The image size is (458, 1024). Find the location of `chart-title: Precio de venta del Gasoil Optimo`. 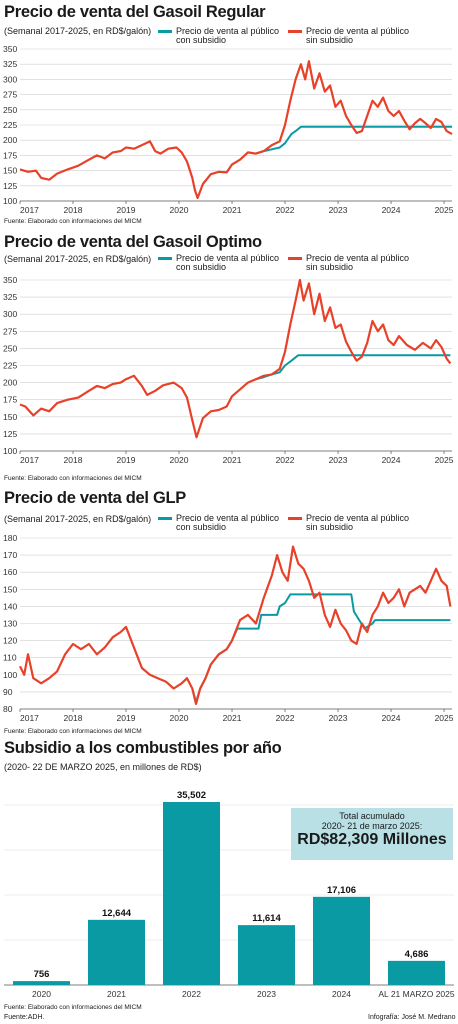

chart-title: Precio de venta del Gasoil Optimo is located at coordinates (133, 242).